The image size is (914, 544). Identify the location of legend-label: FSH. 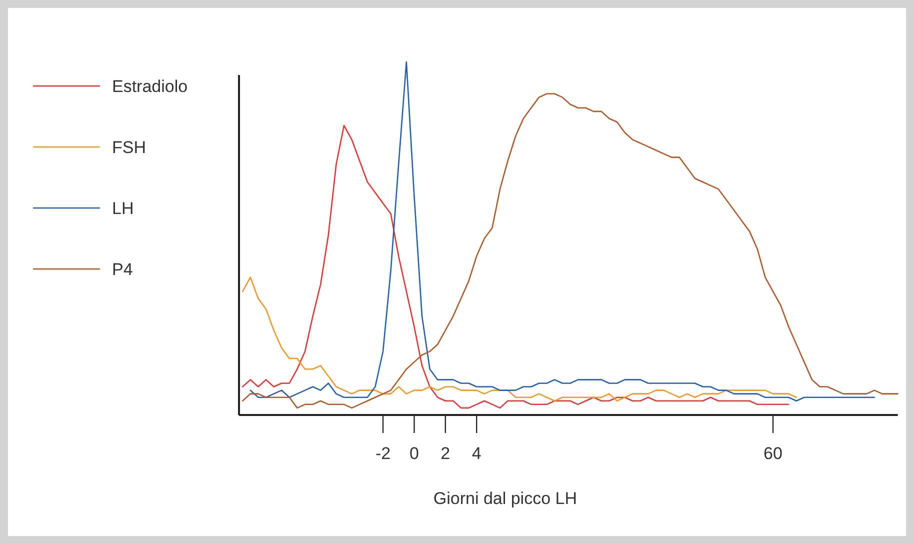
(129, 147).